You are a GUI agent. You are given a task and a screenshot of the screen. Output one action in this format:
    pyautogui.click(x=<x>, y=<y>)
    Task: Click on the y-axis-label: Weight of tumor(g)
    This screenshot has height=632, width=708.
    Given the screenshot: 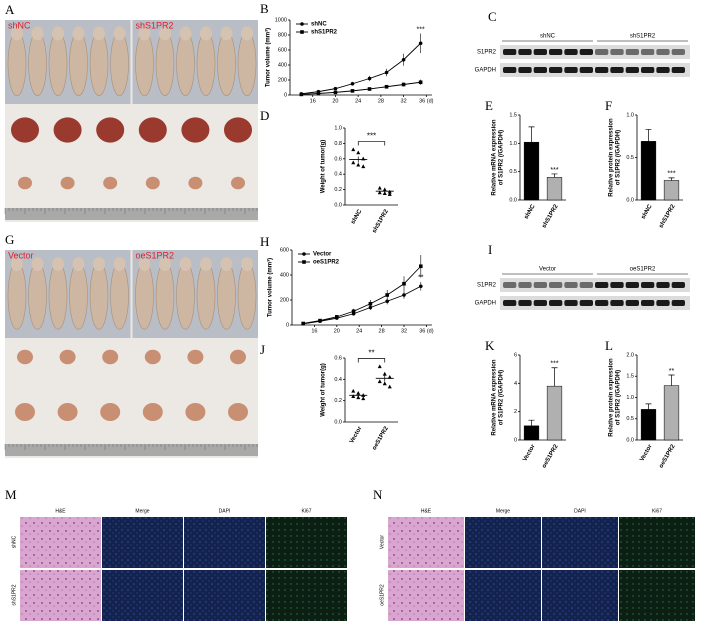 What is the action you would take?
    pyautogui.click(x=324, y=390)
    